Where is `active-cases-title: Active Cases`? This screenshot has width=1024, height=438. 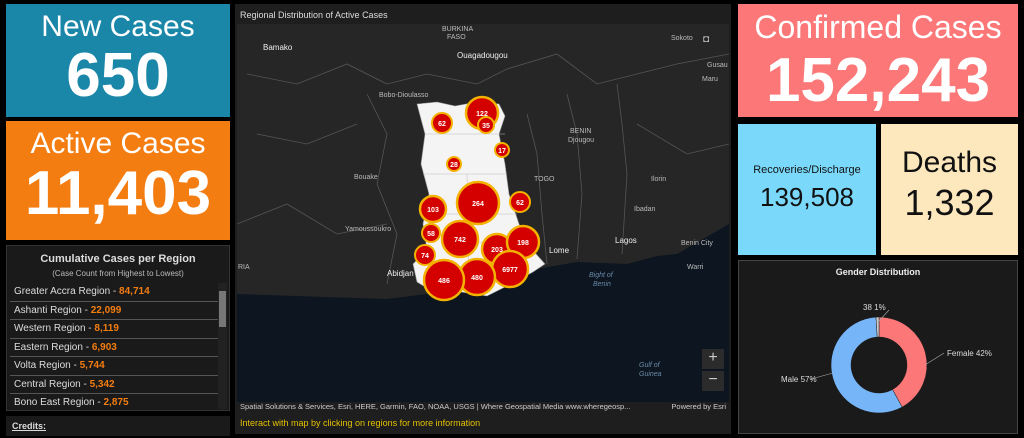
active-cases-title: Active Cases is located at coordinates (118, 143).